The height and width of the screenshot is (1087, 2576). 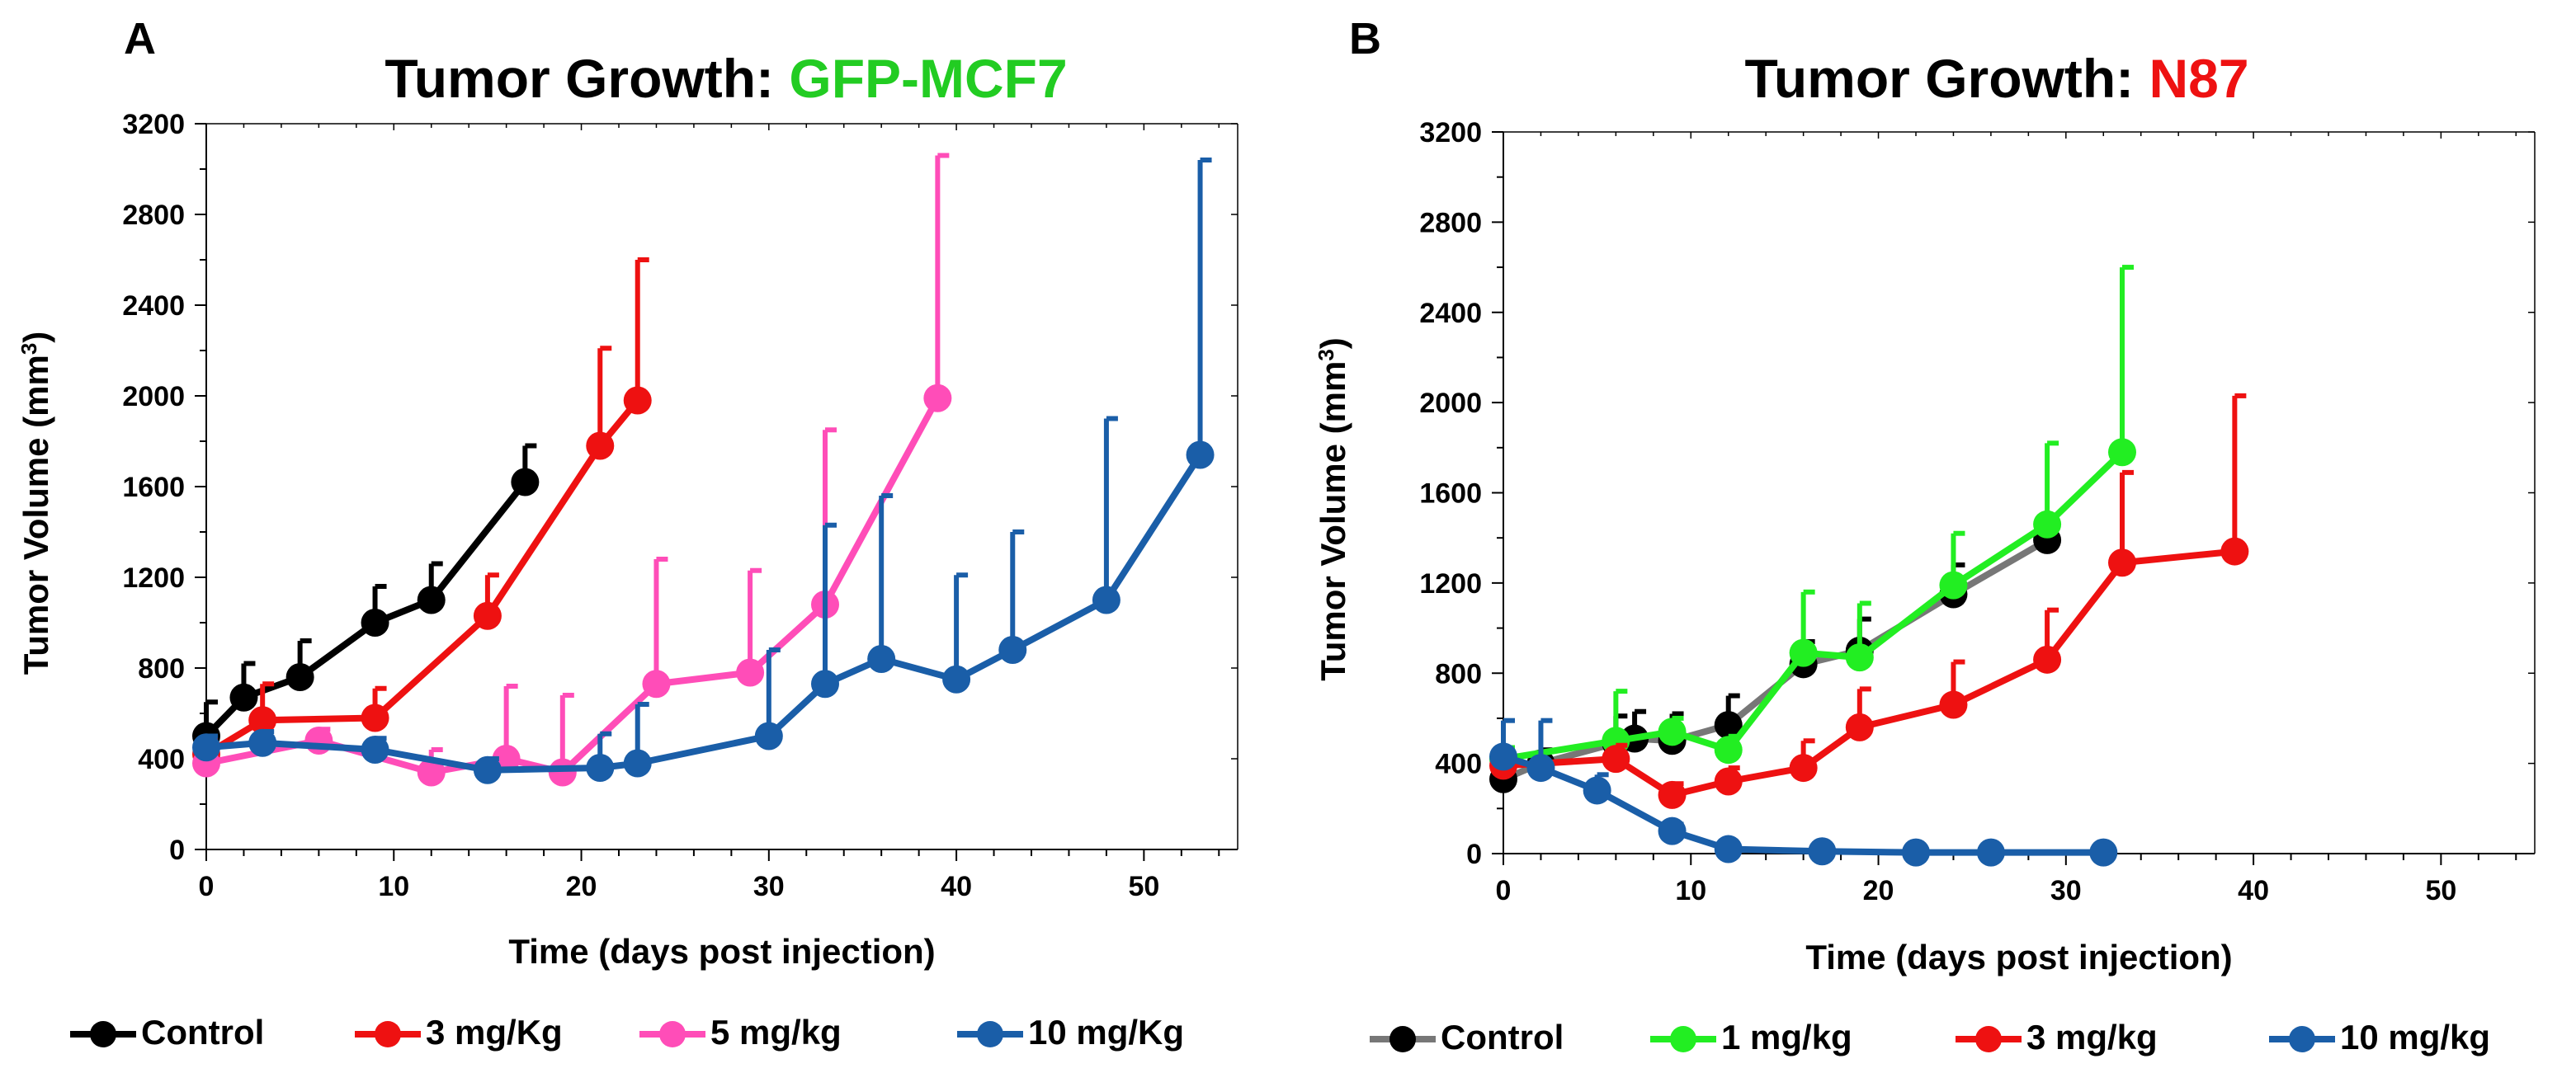 What do you see at coordinates (1504, 890) in the screenshot?
I see `x-tick-label: 0` at bounding box center [1504, 890].